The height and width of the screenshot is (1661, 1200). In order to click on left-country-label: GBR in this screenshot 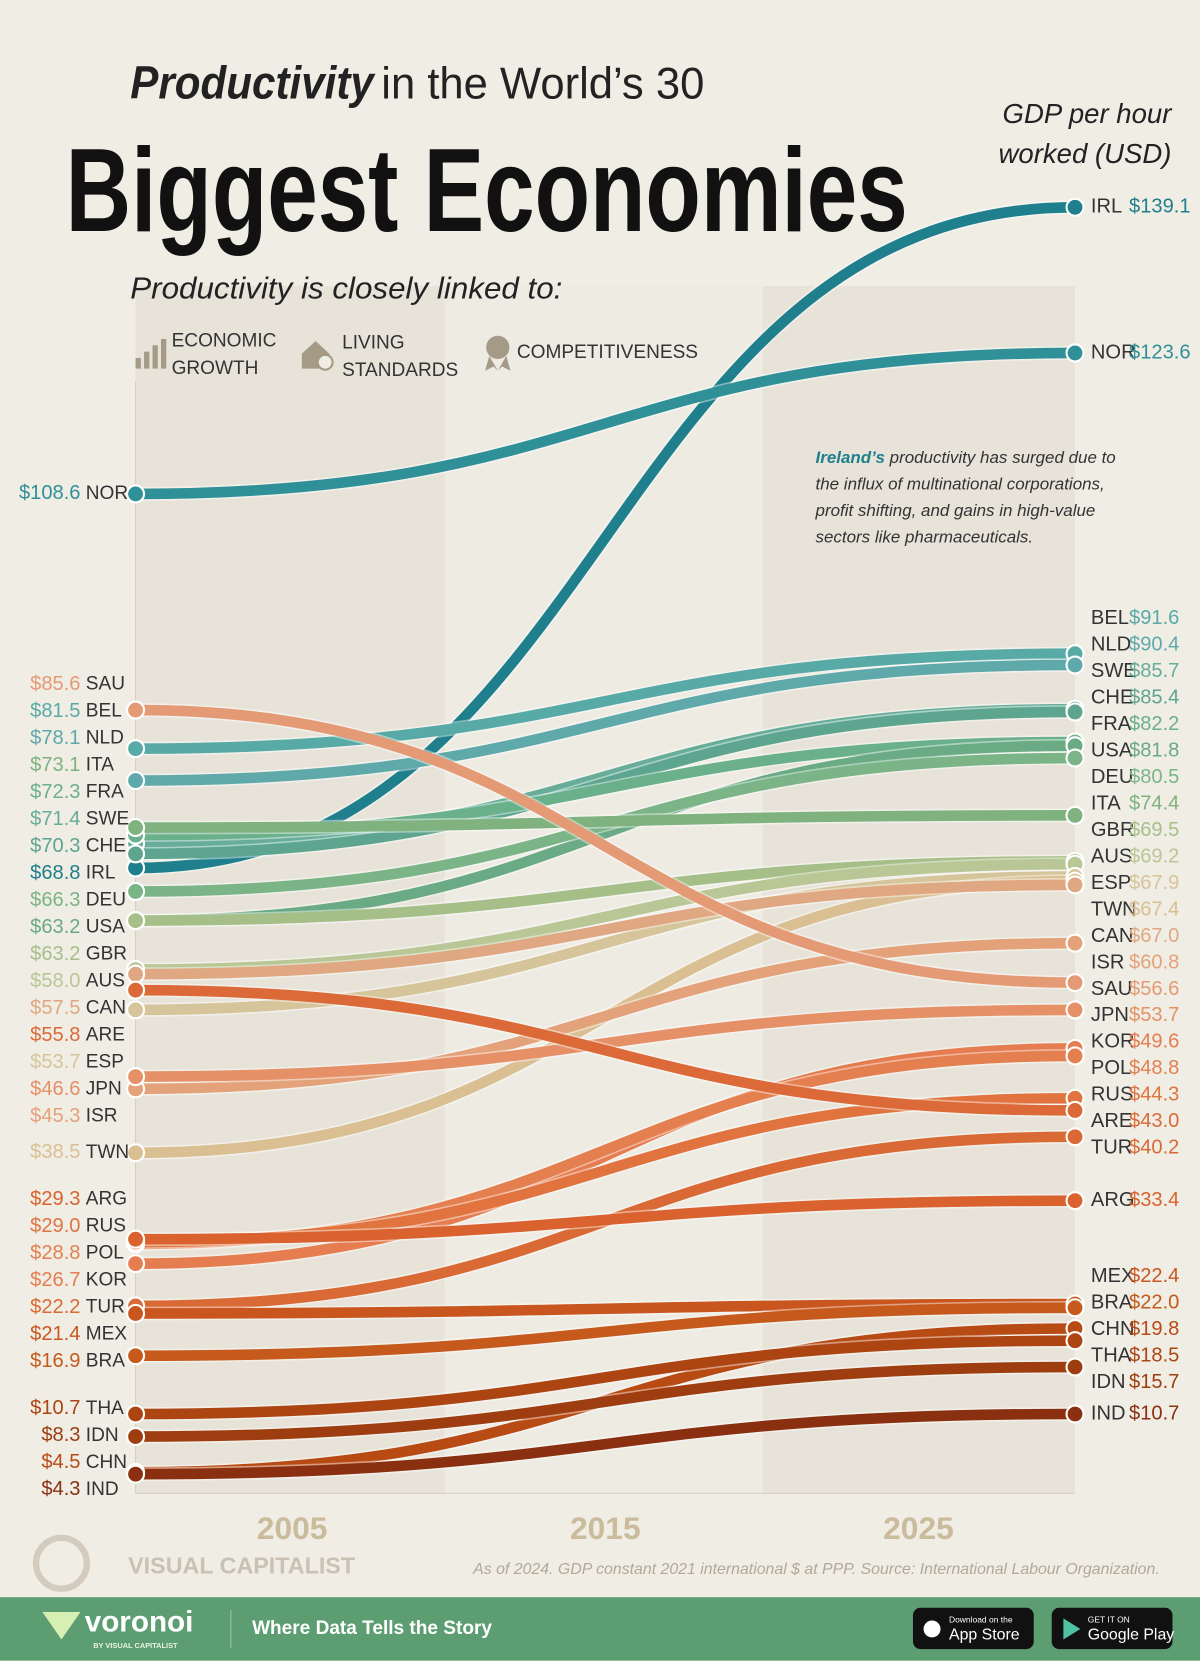, I will do `click(106, 954)`.